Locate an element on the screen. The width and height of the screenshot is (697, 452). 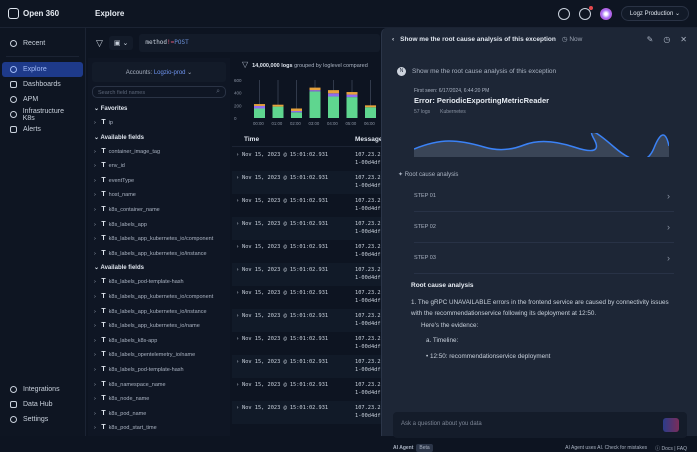
rca-heading: ✦ Root cause analysis is located at coordinates (428, 175).